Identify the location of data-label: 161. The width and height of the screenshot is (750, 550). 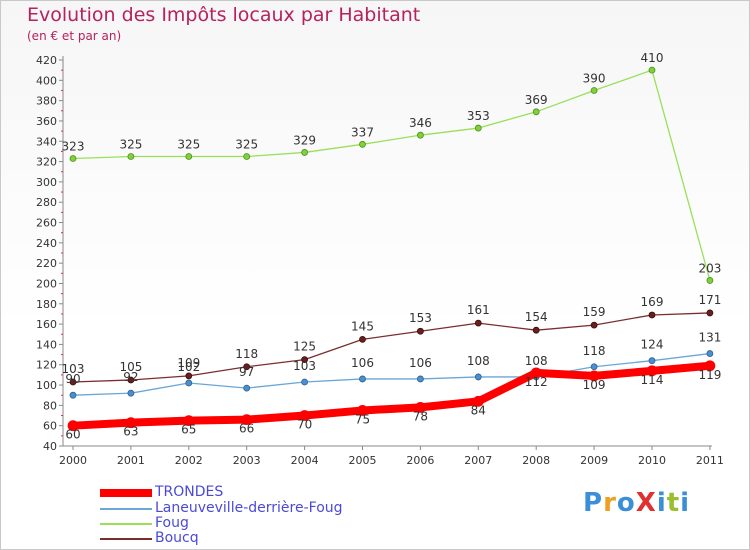
(478, 310).